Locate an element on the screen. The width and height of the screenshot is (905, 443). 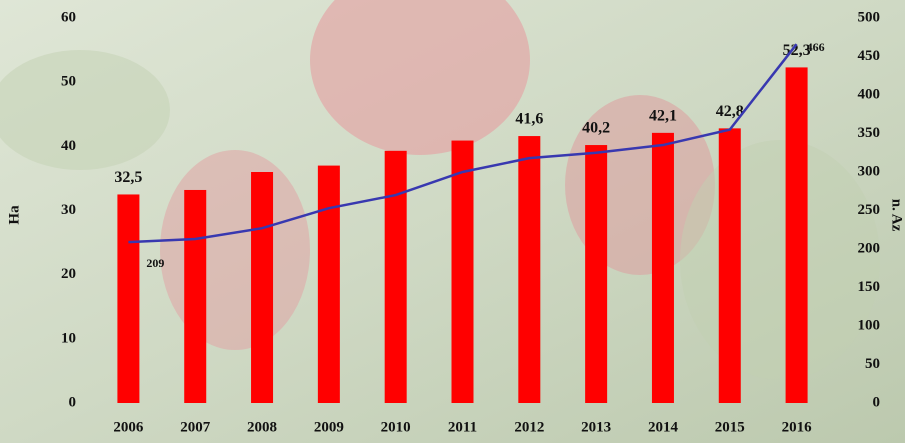
y2-tick-label: 0 is located at coordinates (877, 402).